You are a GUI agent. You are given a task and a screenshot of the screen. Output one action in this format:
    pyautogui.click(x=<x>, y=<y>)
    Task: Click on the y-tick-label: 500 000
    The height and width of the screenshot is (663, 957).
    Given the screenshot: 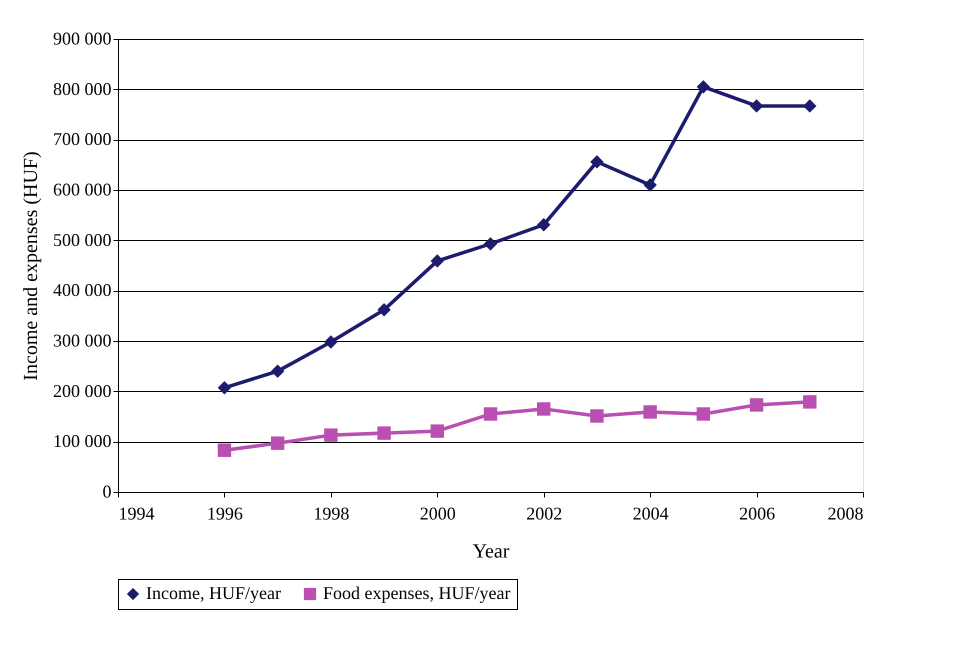 What is the action you would take?
    pyautogui.click(x=82, y=240)
    